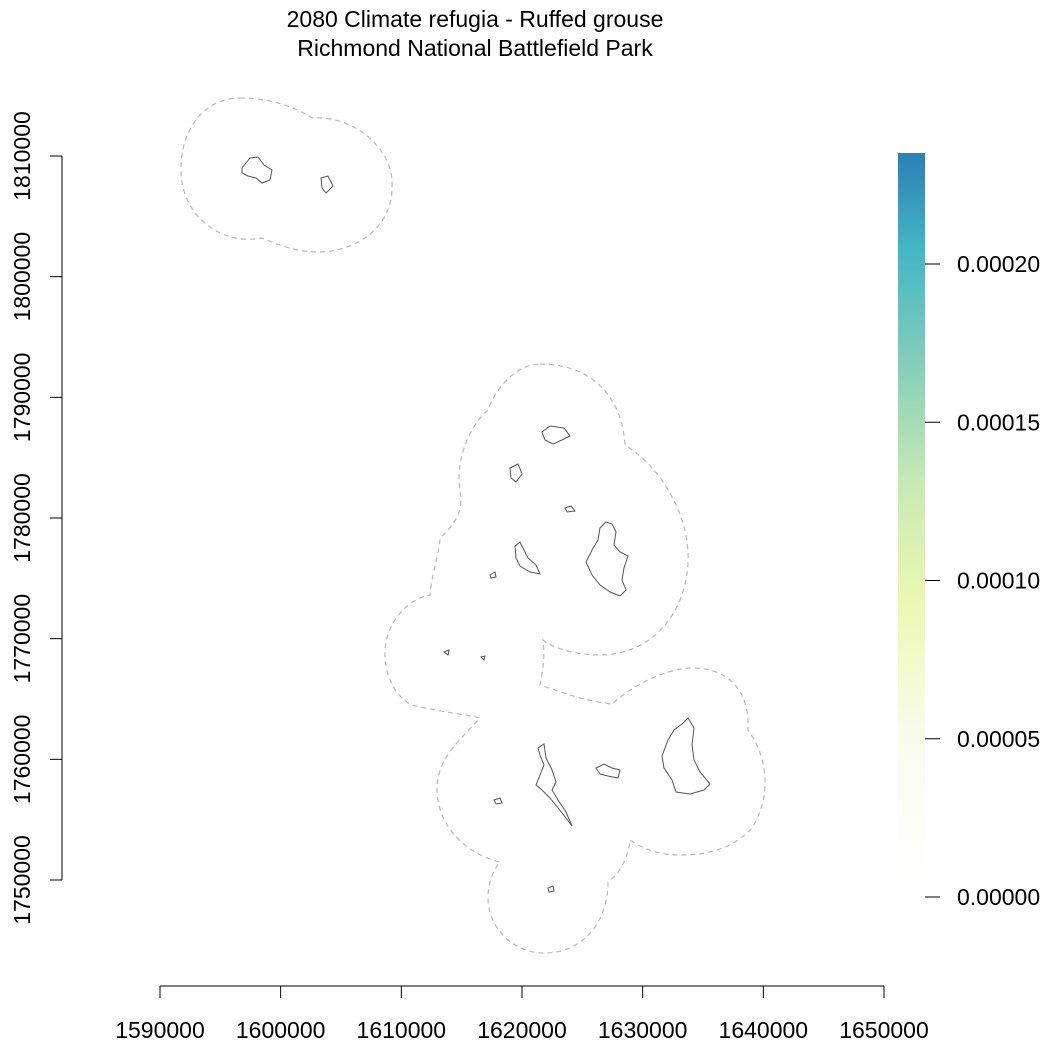 This screenshot has width=1050, height=1050. What do you see at coordinates (257, 170) in the screenshot?
I see `park-unit-nw1` at bounding box center [257, 170].